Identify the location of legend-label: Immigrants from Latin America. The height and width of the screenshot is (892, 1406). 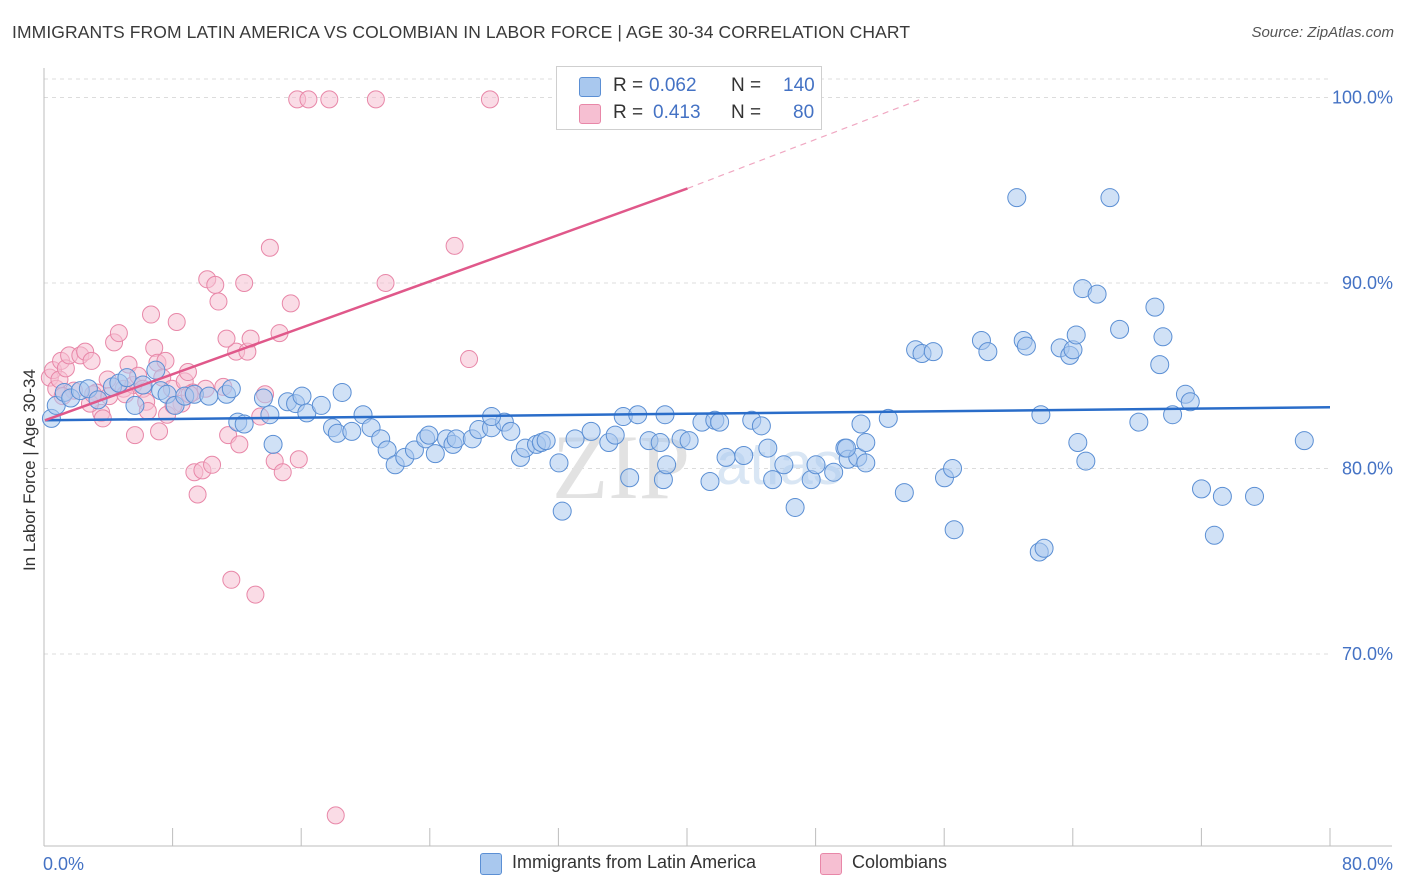
(634, 862).